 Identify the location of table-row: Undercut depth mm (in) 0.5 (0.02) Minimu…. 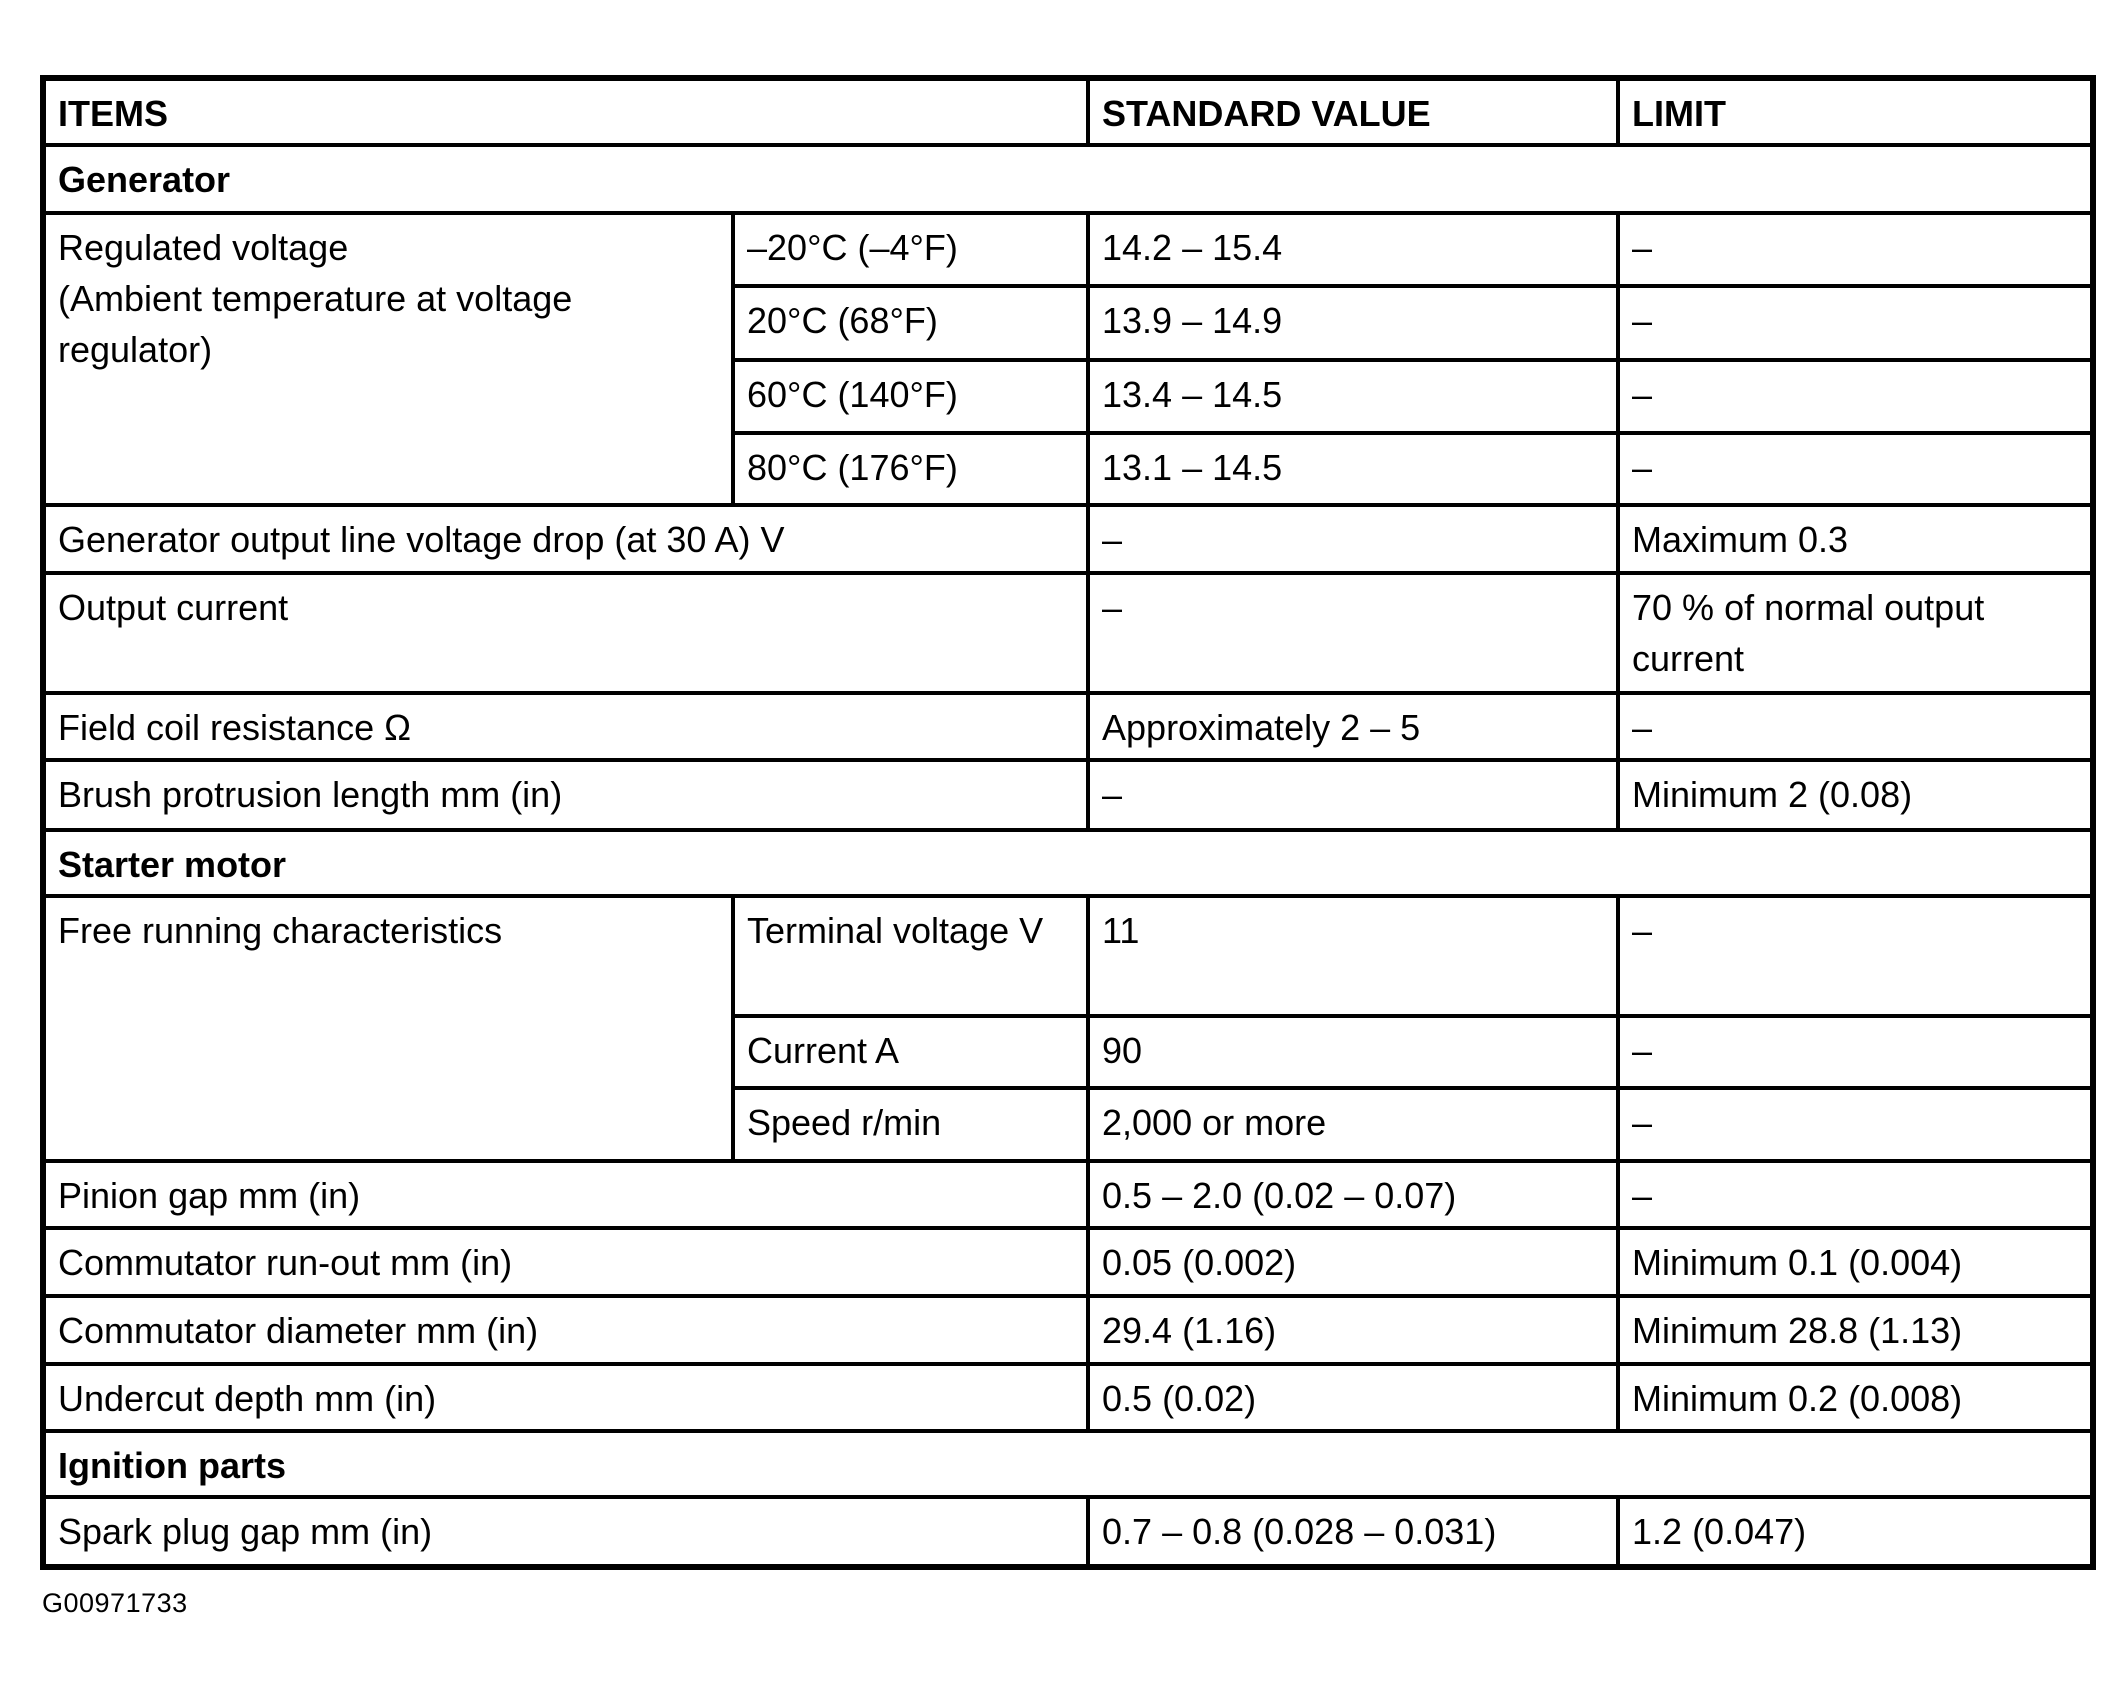
(1068, 1398).